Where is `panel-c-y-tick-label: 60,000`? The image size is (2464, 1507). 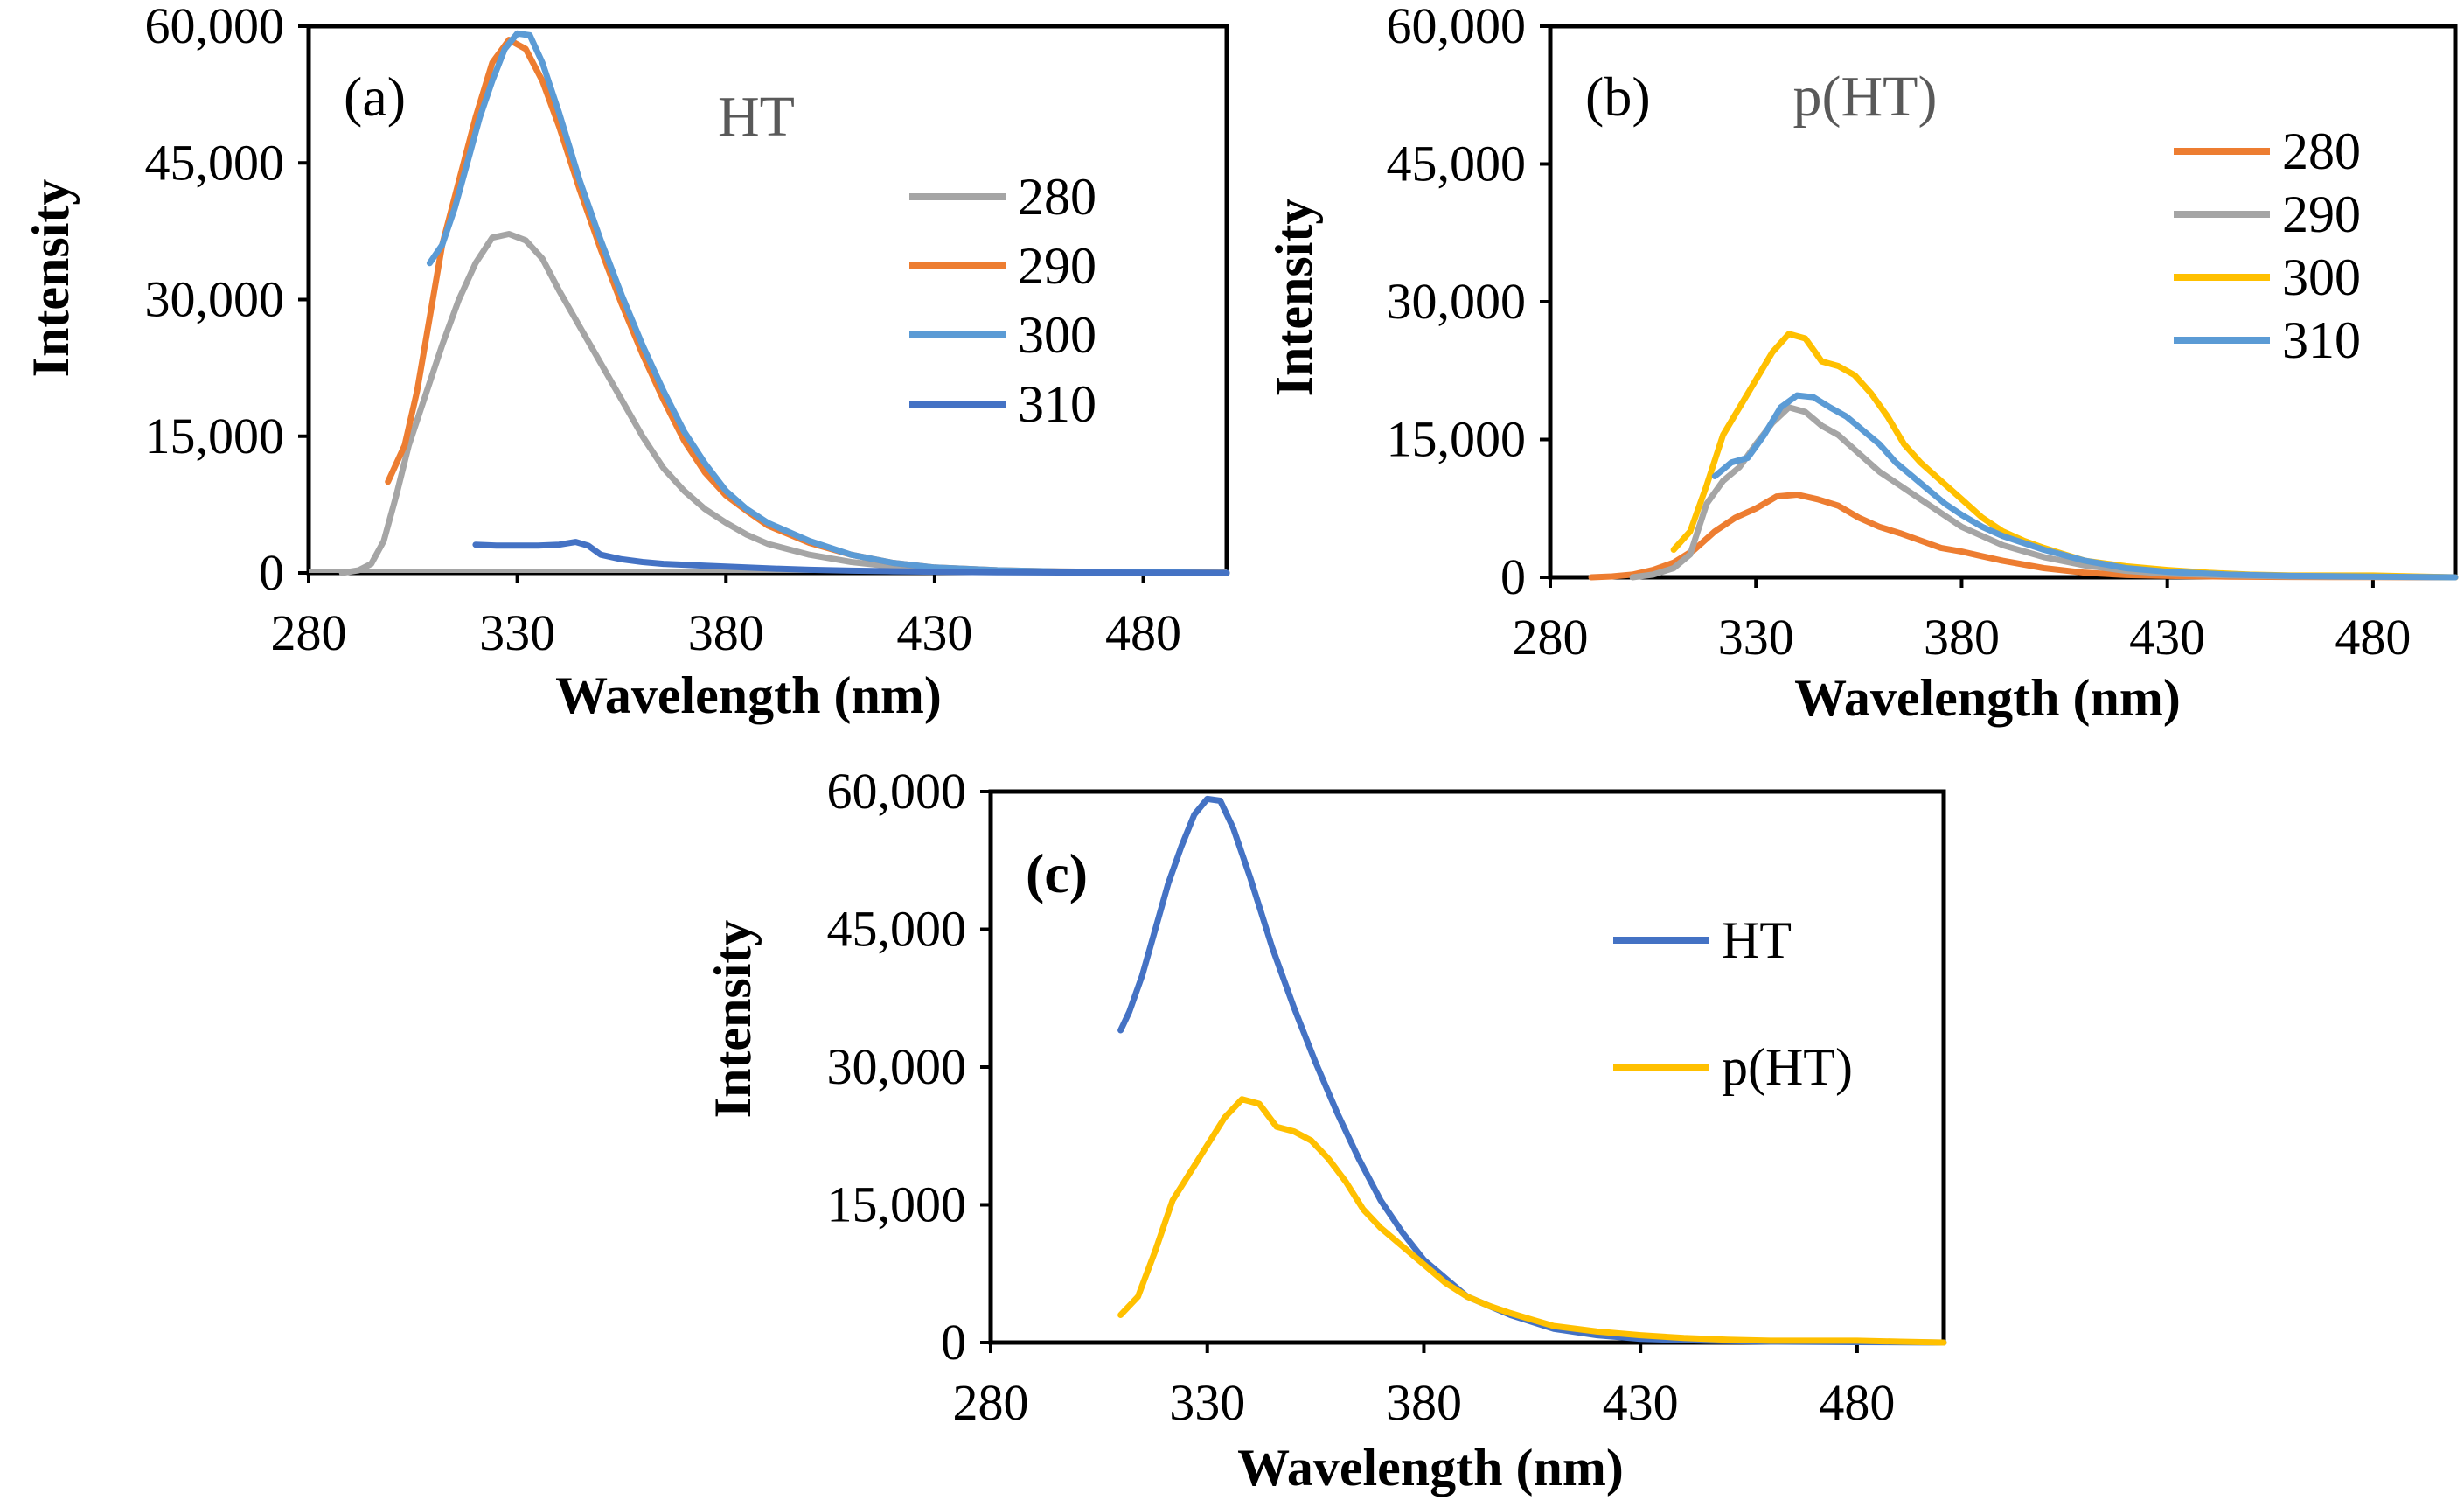 panel-c-y-tick-label: 60,000 is located at coordinates (897, 792).